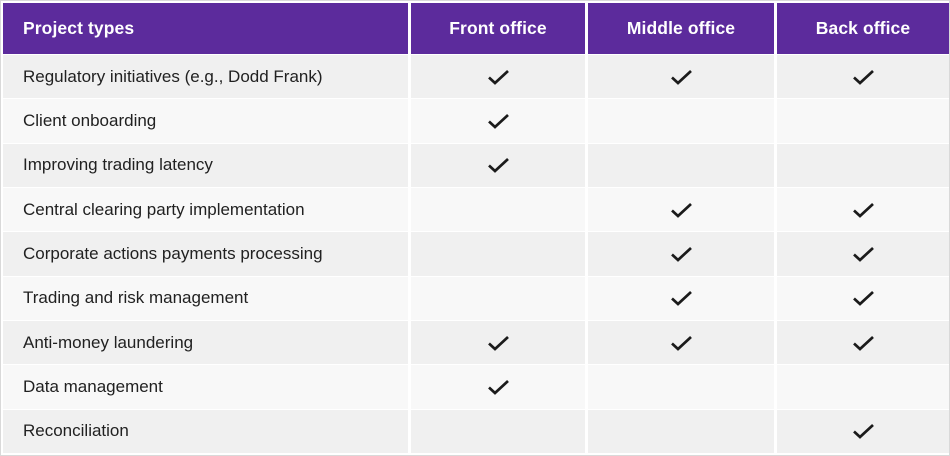 Image resolution: width=950 pixels, height=456 pixels. What do you see at coordinates (681, 28) in the screenshot?
I see `column-header-middle-office: Middle office` at bounding box center [681, 28].